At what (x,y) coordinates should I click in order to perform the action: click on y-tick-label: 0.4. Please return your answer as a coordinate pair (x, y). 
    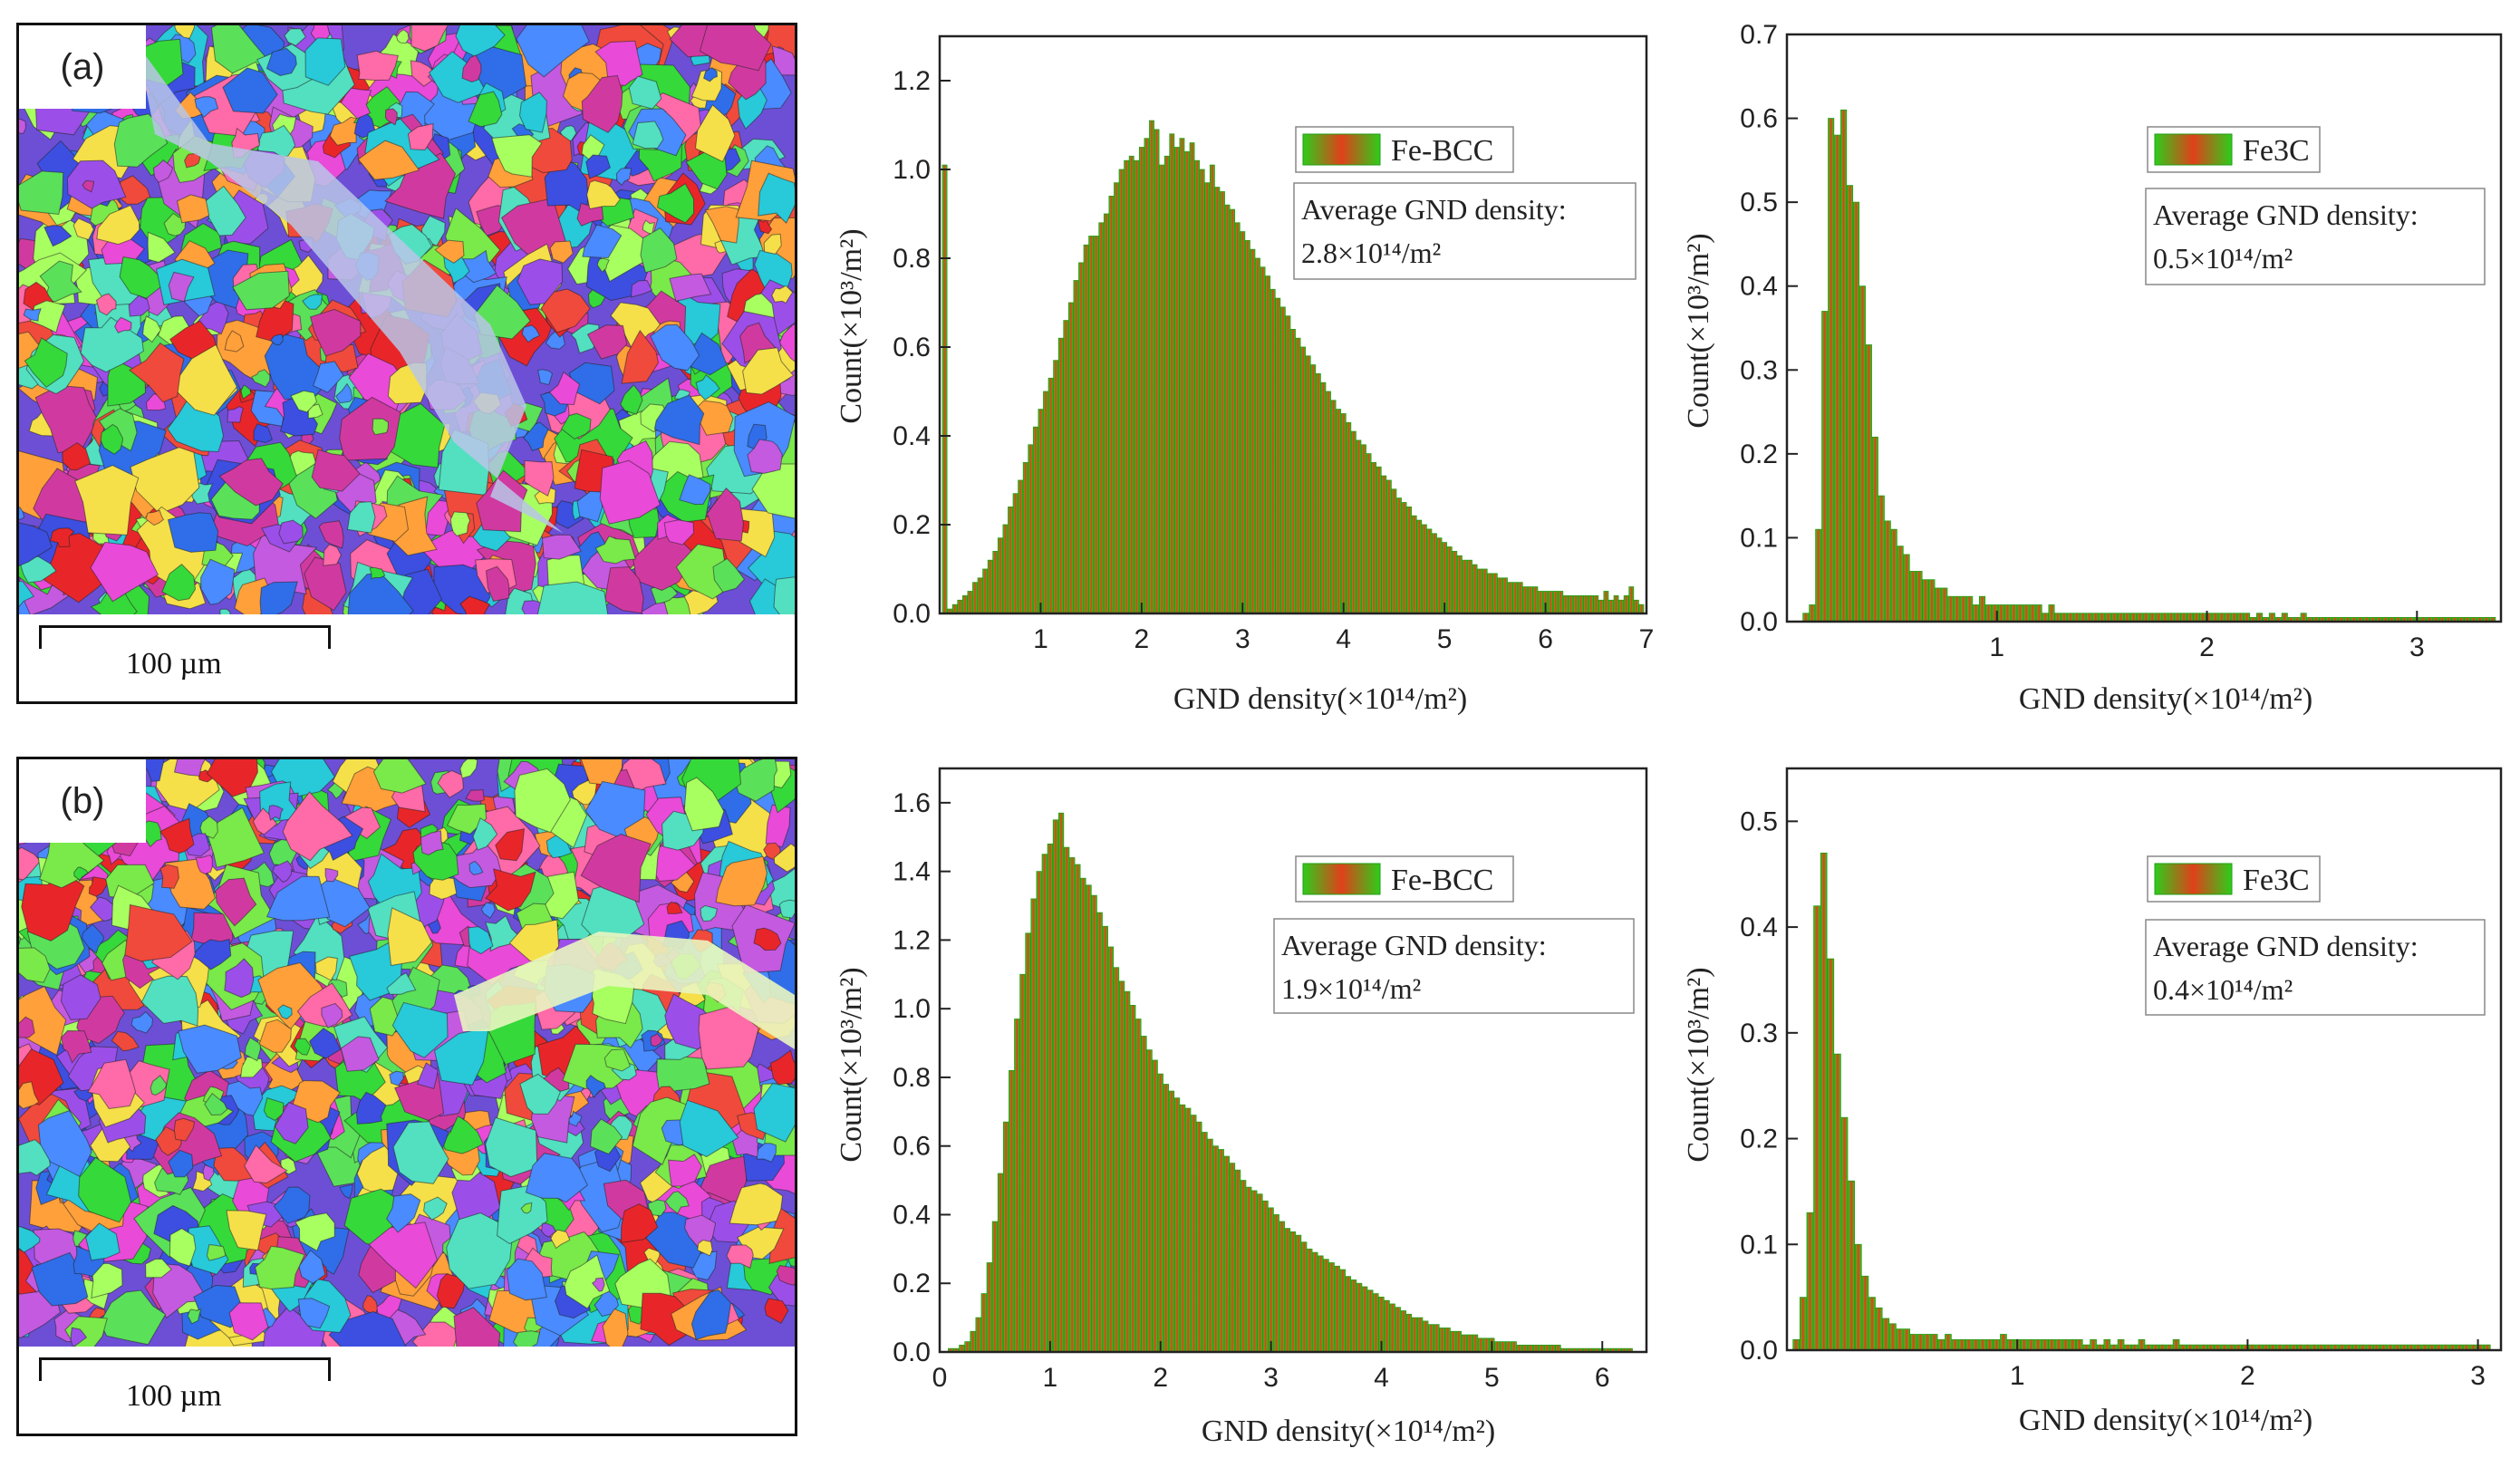
    Looking at the image, I should click on (912, 436).